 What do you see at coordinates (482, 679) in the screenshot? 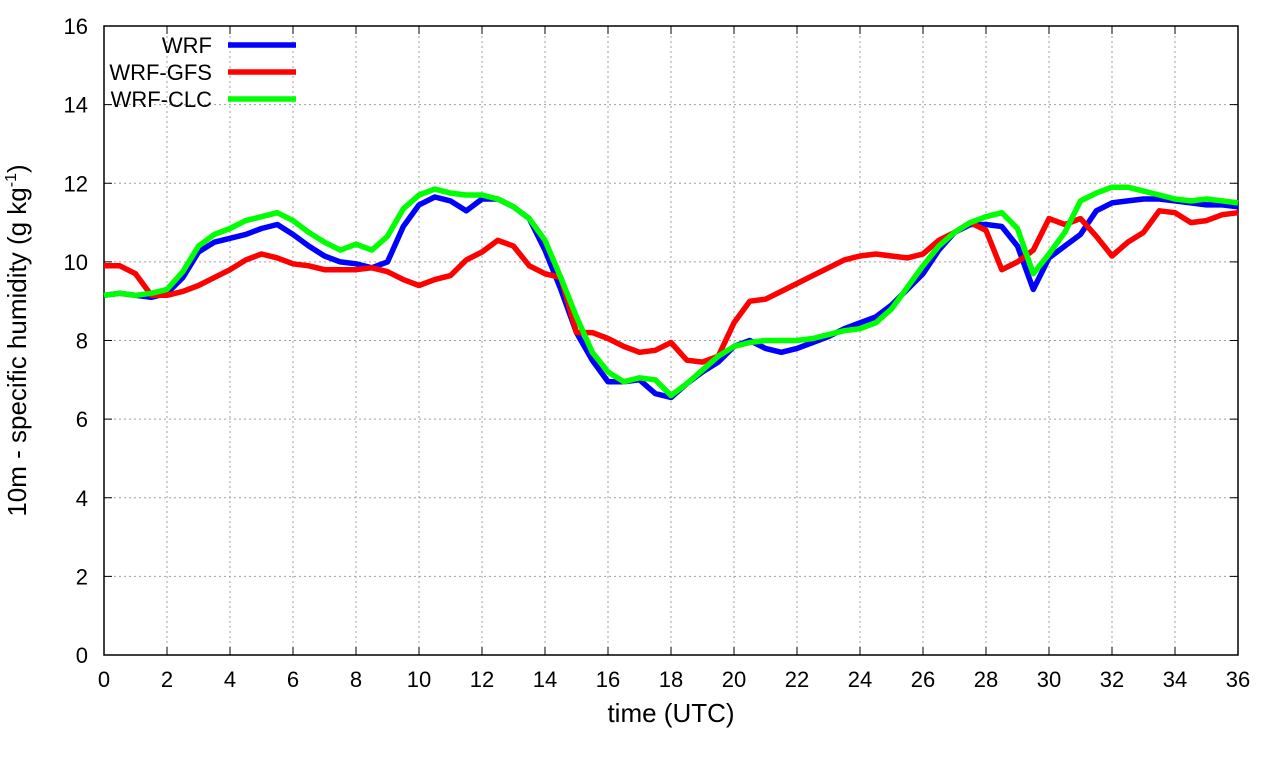
I see `x-tick-label: 12` at bounding box center [482, 679].